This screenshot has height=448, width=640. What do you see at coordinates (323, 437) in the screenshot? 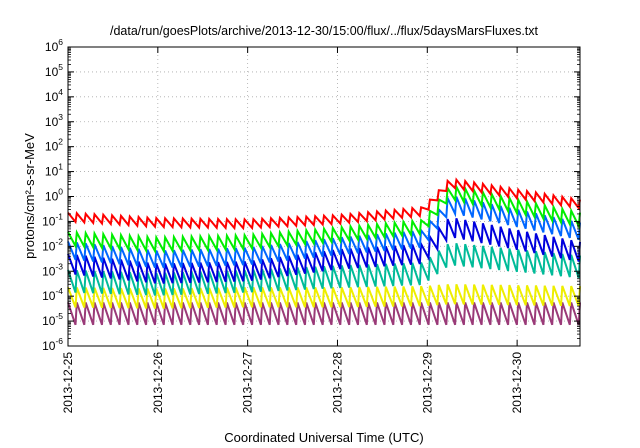
I see `x-axis-label: Coordinated Universal Time (UTC)` at bounding box center [323, 437].